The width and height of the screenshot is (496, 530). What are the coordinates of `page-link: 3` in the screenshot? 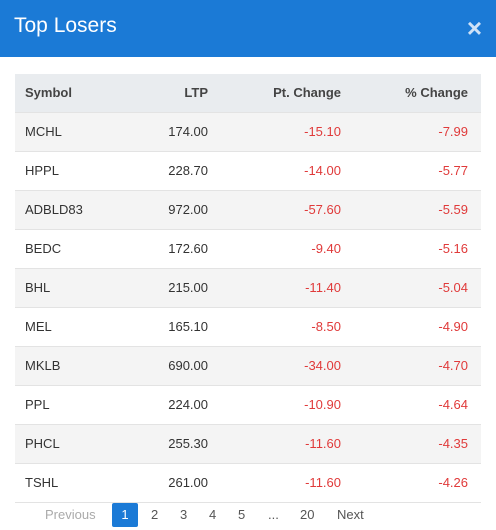 It's located at (184, 514).